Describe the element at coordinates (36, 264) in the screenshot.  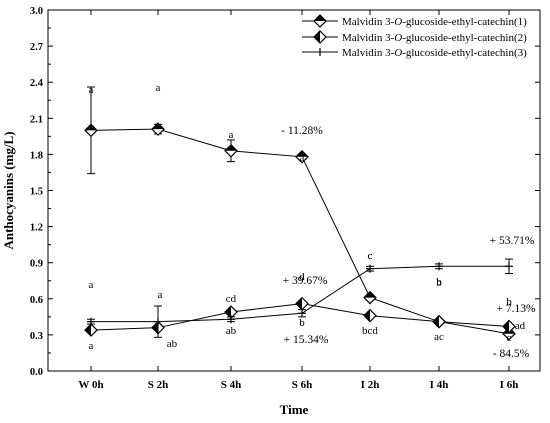
I see `y-tick-label: 0.9` at that location.